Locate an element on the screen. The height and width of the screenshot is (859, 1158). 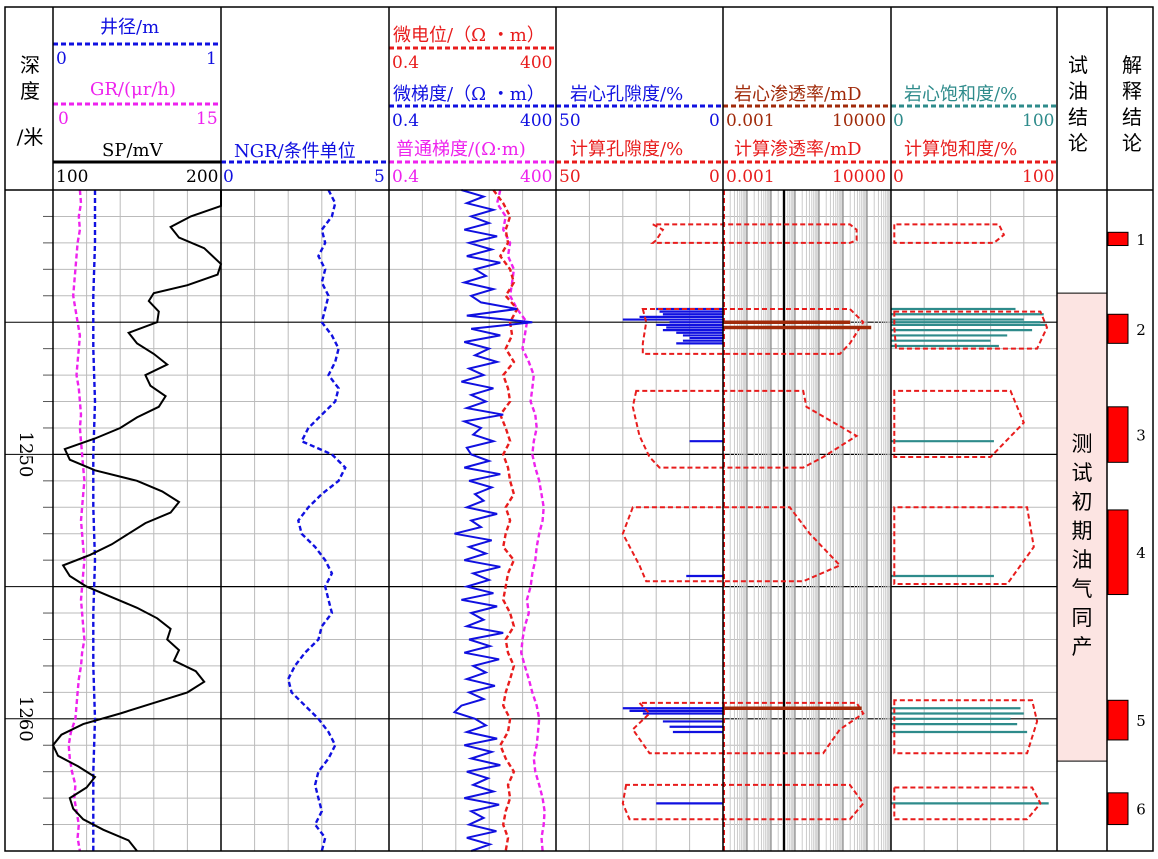
interp-zone-label: 2 is located at coordinates (1141, 330).